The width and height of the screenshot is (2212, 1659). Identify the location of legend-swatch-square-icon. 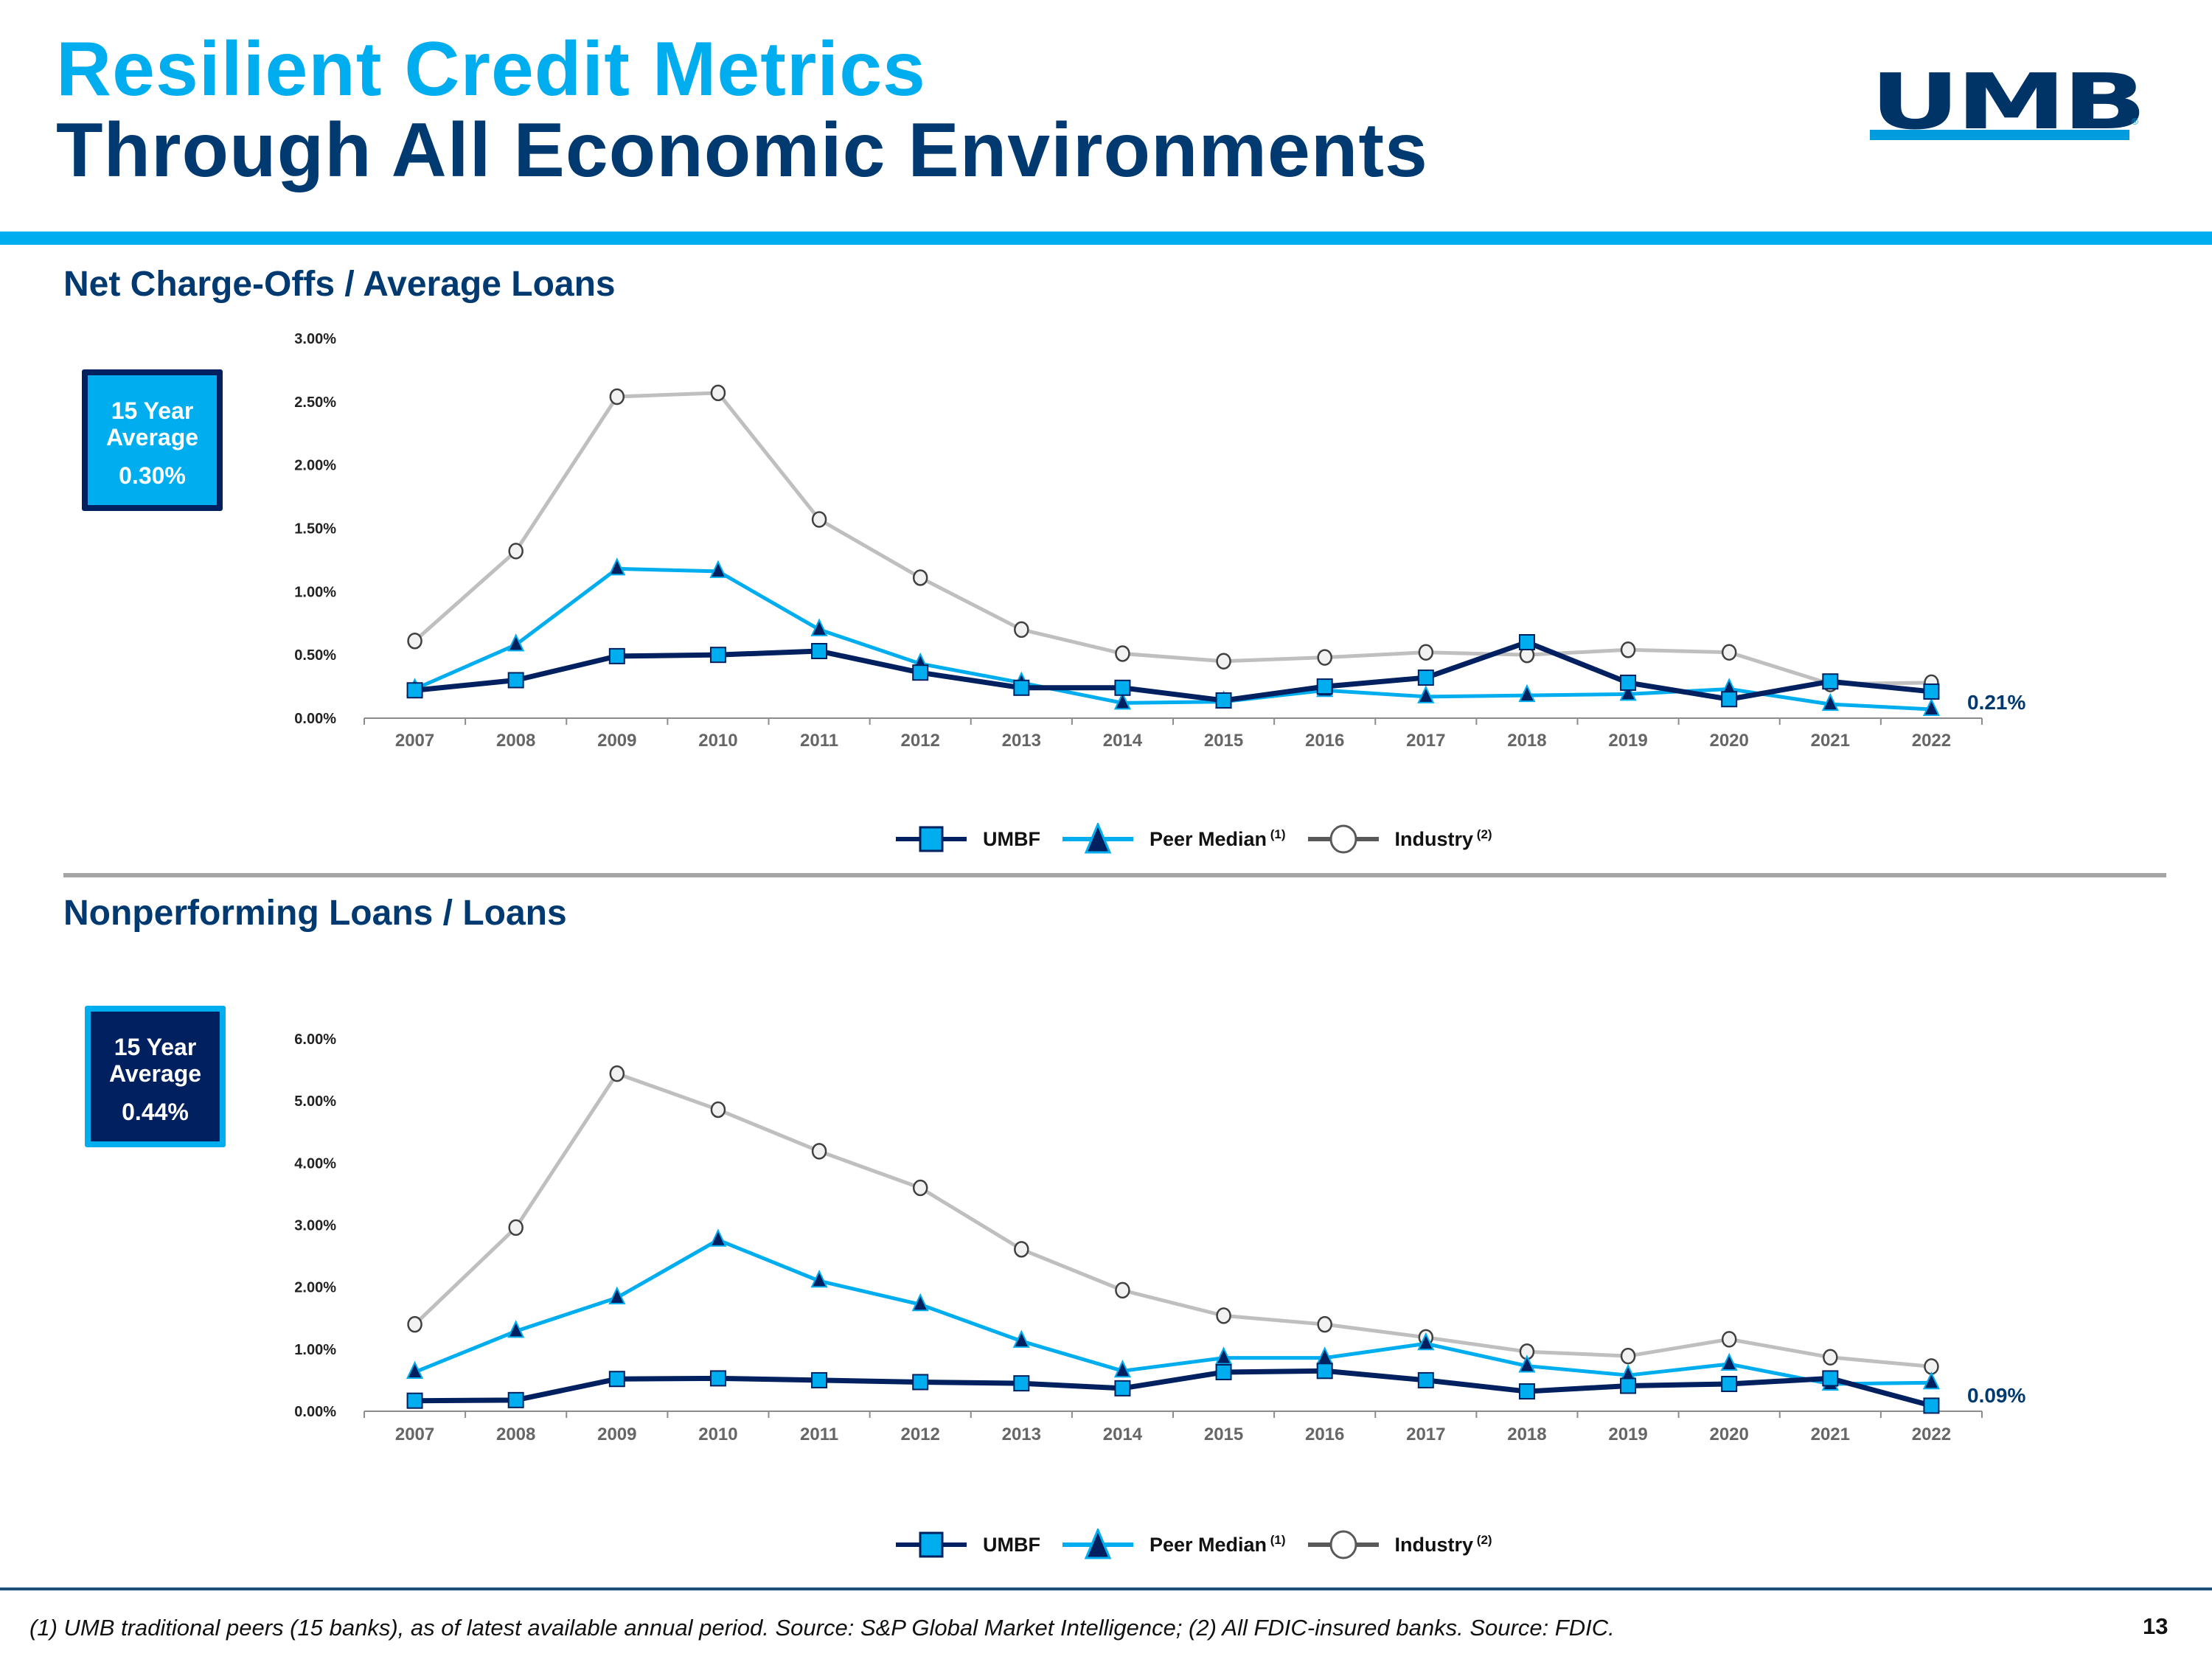
(931, 839).